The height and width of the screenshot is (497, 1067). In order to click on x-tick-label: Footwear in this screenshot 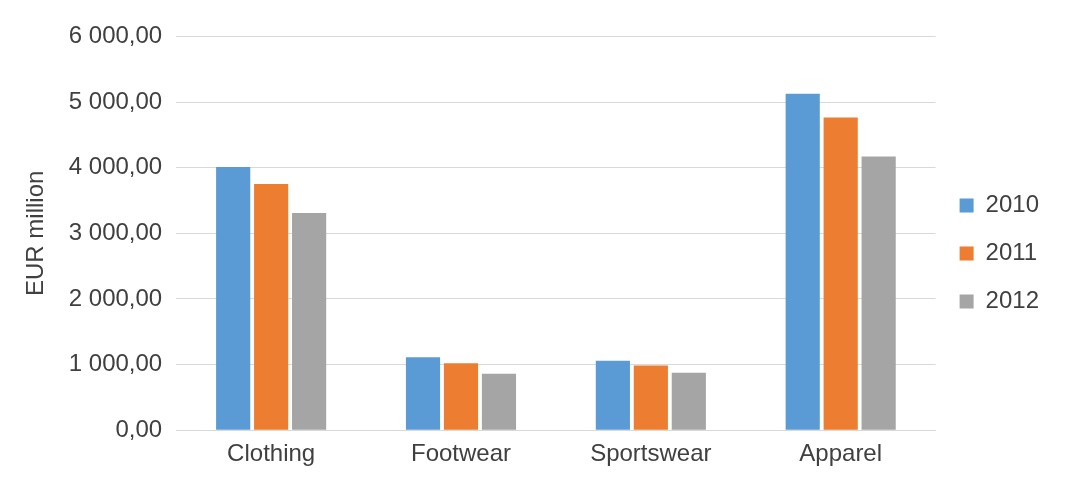, I will do `click(461, 453)`.